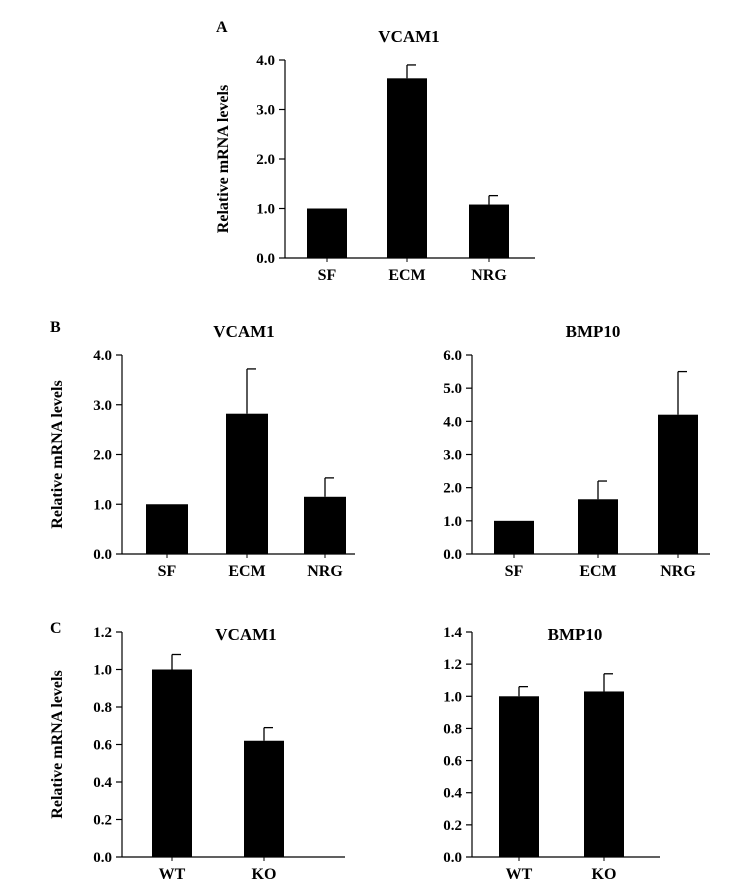 This screenshot has width=740, height=888. I want to click on y-tick-label: 6.0, so click(452, 356).